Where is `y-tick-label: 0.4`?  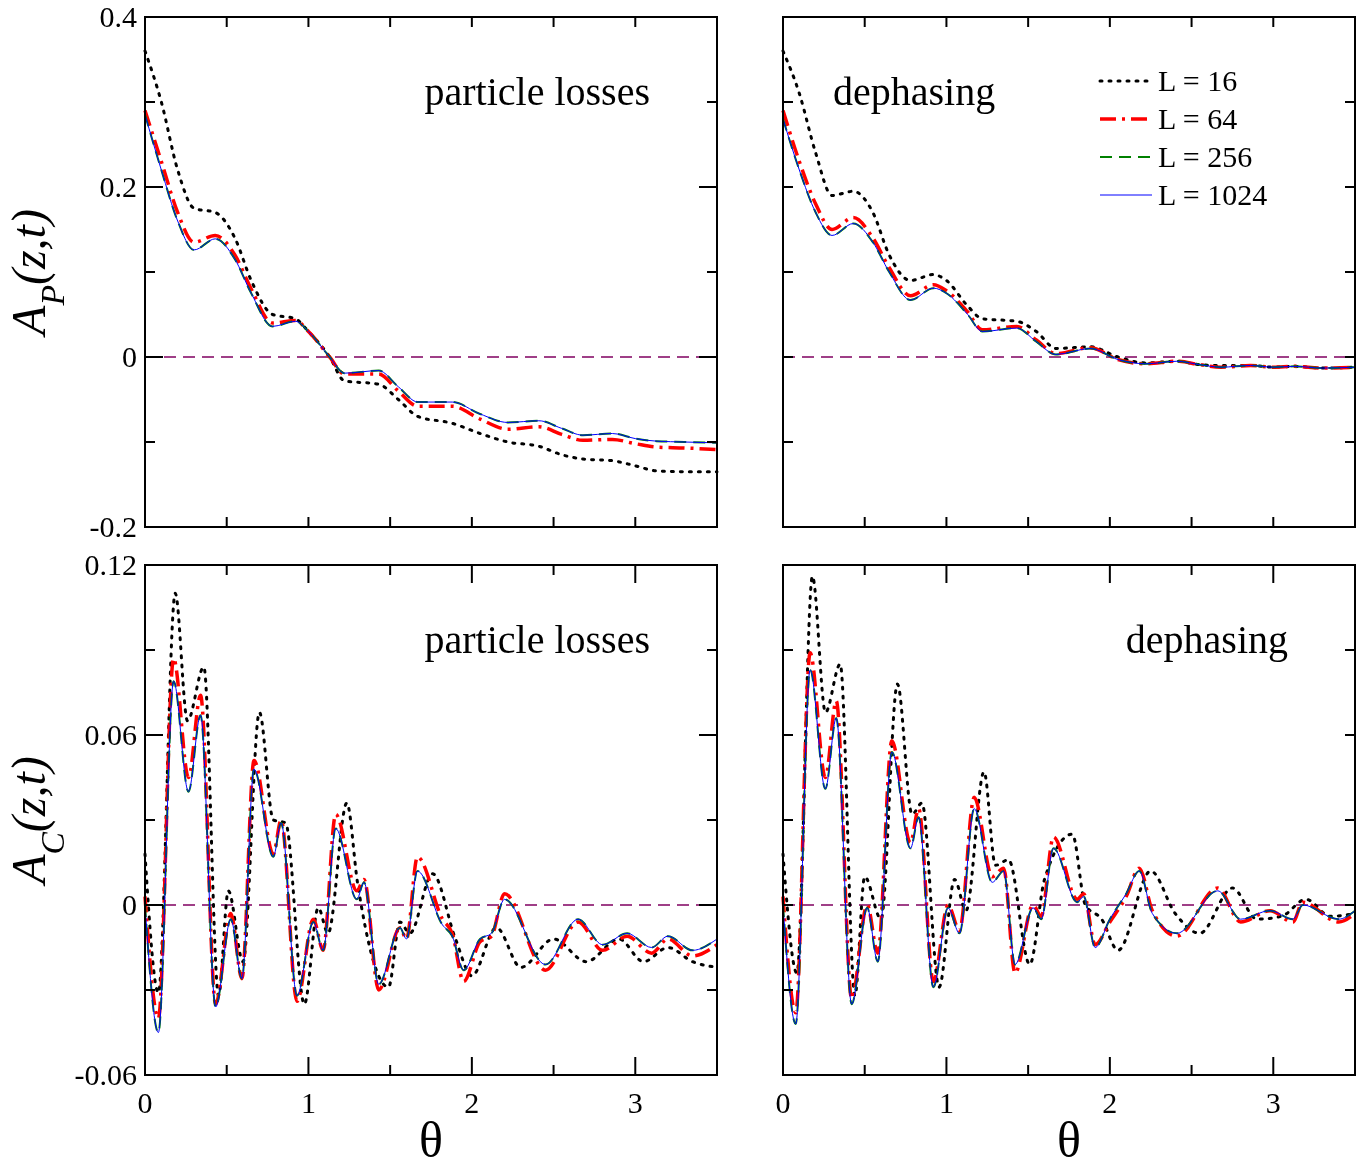
y-tick-label: 0.4 is located at coordinates (118, 16).